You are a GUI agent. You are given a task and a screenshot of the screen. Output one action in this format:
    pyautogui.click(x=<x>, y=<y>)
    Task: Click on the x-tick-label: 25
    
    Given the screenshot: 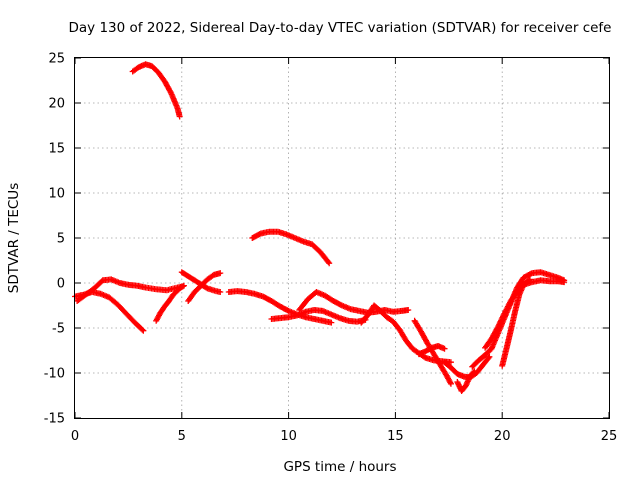 What is the action you would take?
    pyautogui.click(x=609, y=436)
    